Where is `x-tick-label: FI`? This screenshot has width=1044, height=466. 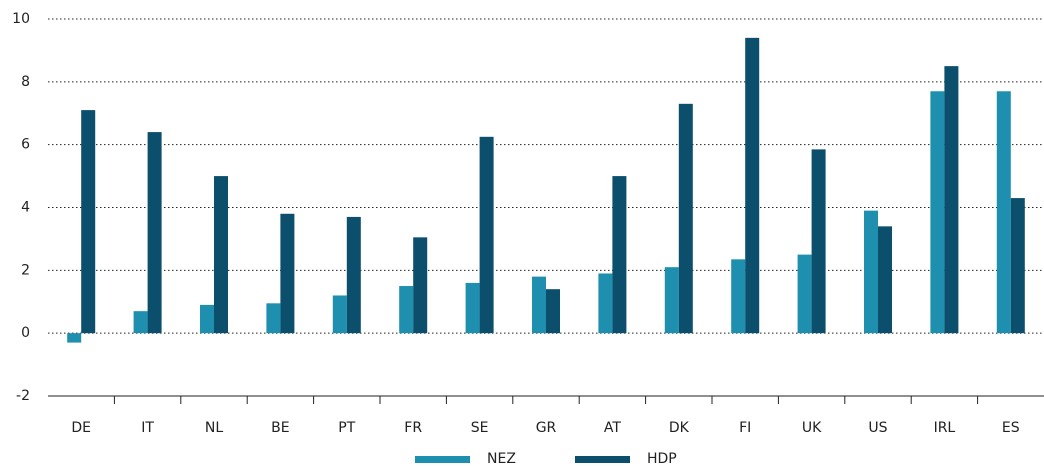 x-tick-label: FI is located at coordinates (745, 428).